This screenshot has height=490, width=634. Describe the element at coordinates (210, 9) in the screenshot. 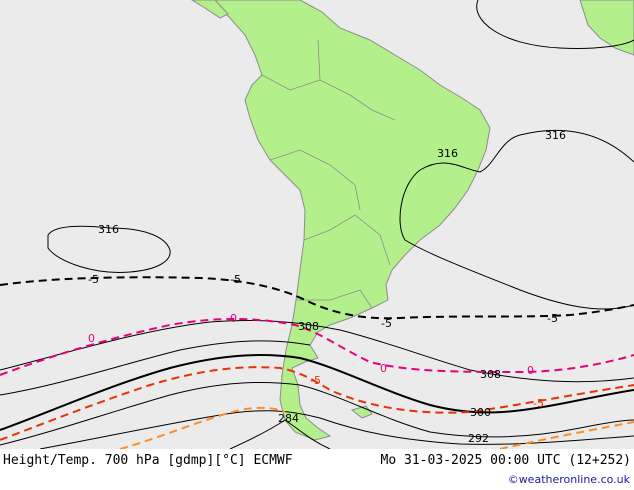

I see `galapagos-land` at that location.